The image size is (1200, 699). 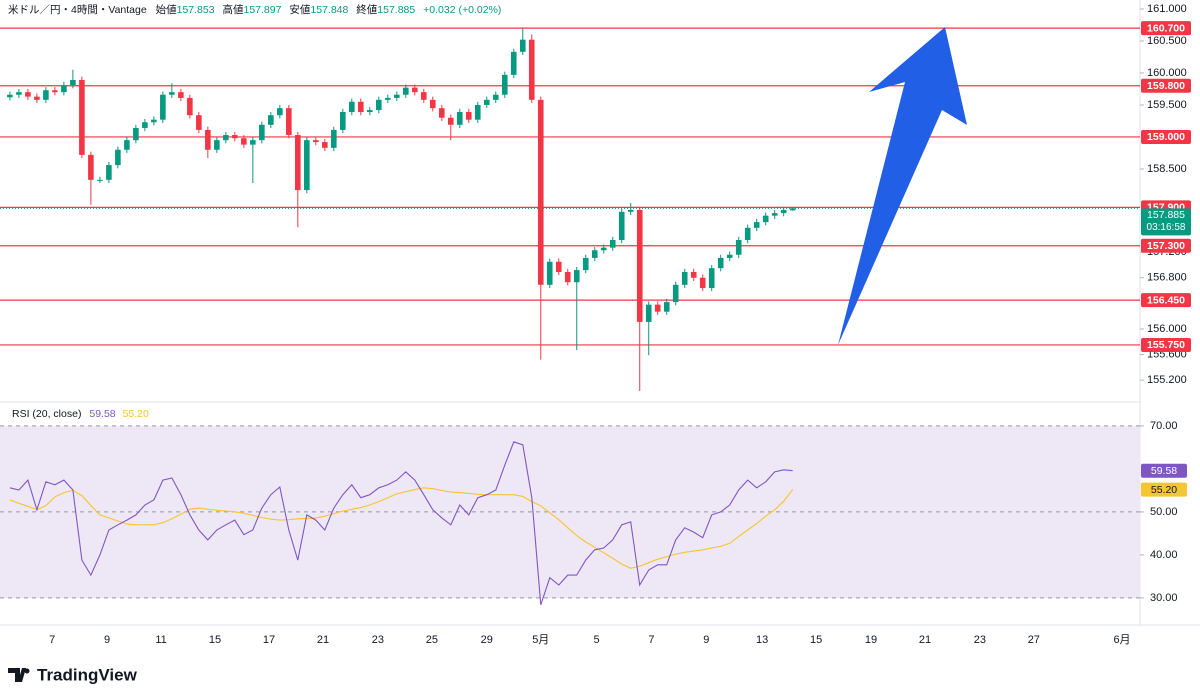 What do you see at coordinates (1164, 598) in the screenshot?
I see `y-tick-label: 30.00` at bounding box center [1164, 598].